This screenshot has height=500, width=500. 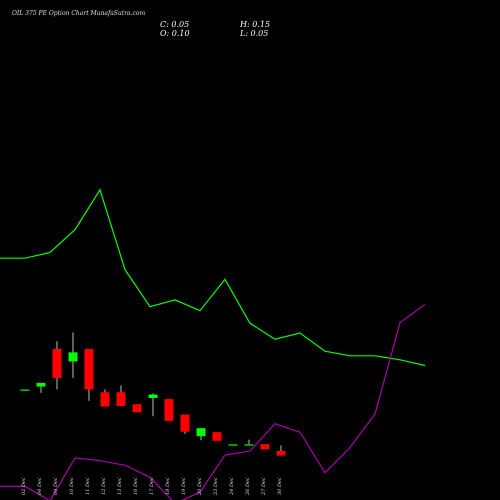 I want to click on date-label-10: 19 Dec, so click(x=184, y=486).